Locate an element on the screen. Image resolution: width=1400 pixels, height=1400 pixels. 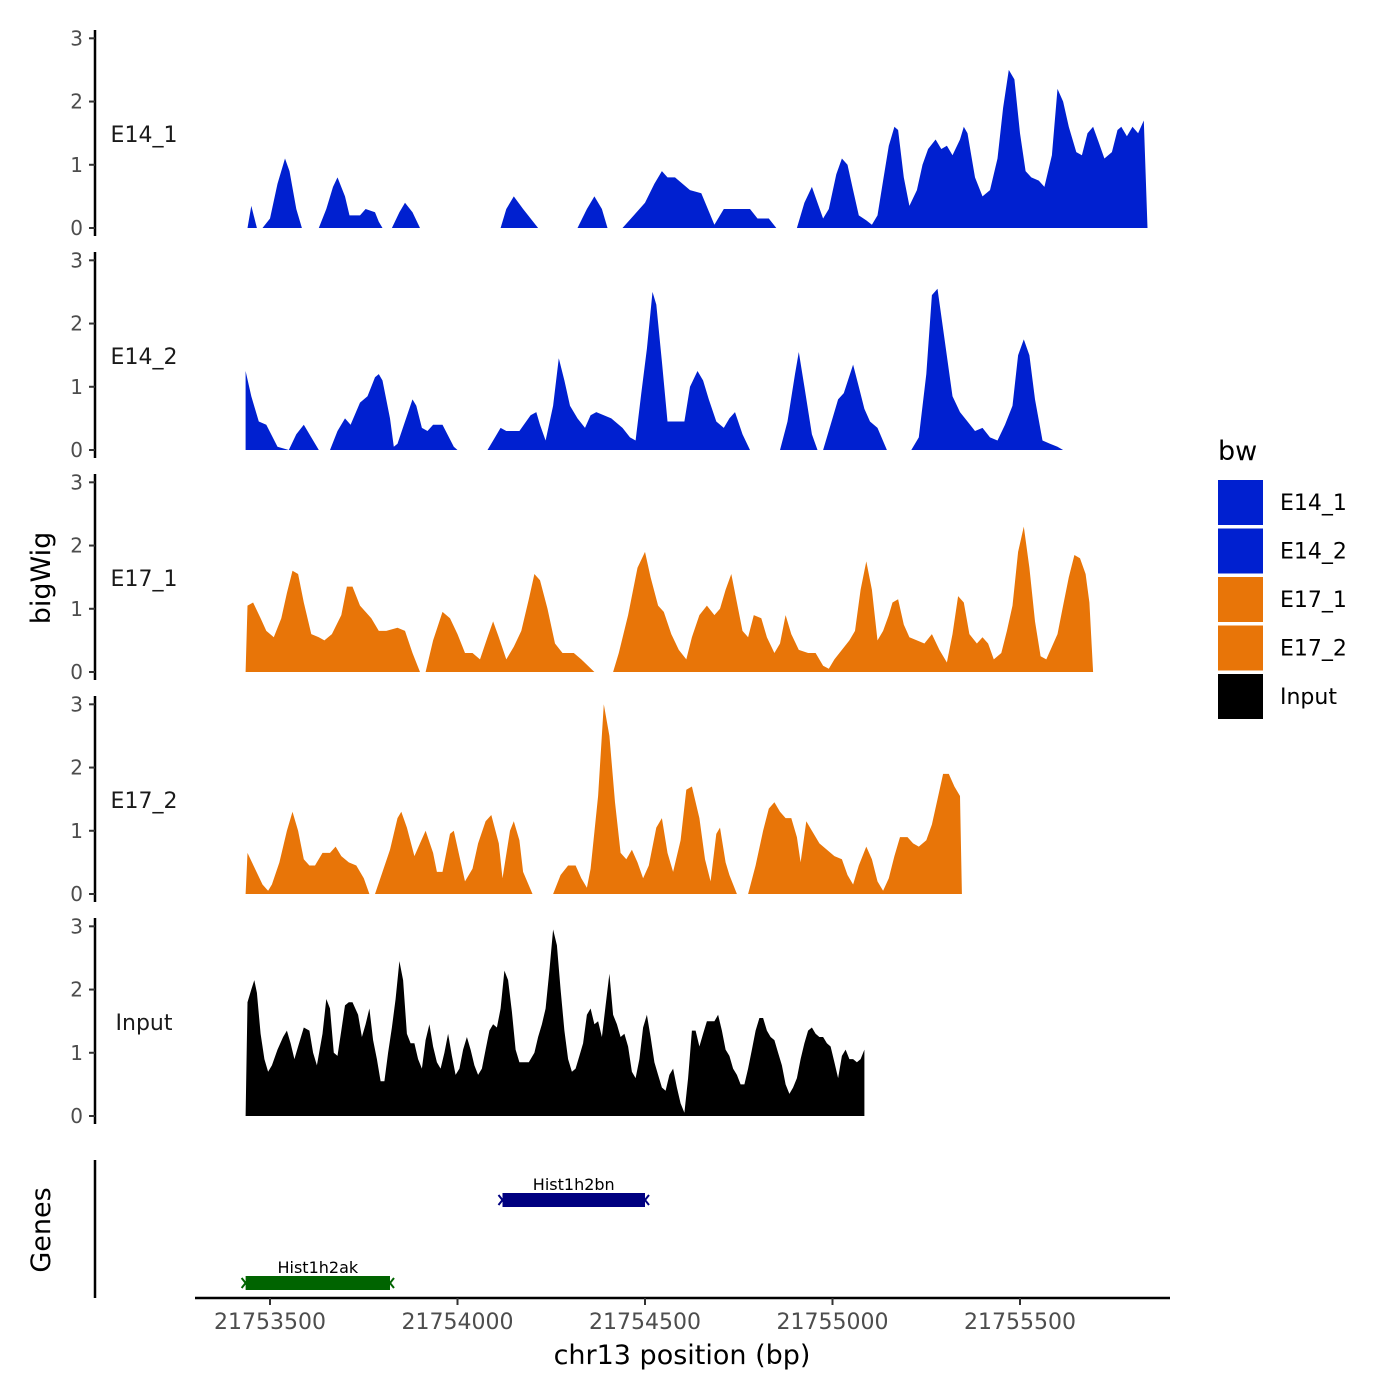
x-tick-label: 21754500 is located at coordinates (645, 1322).